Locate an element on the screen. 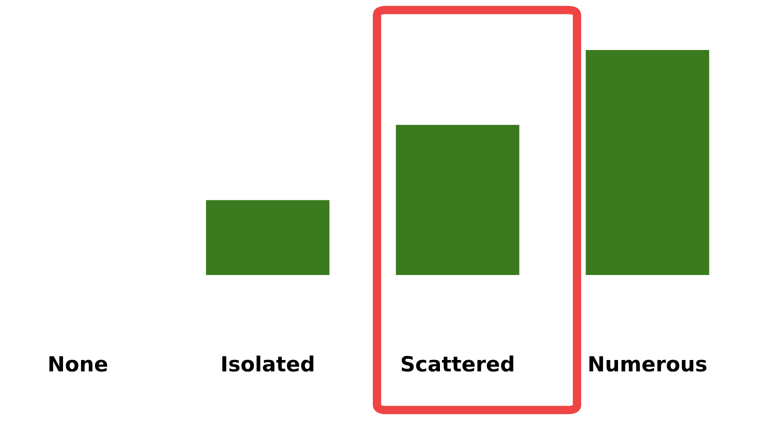 This screenshot has height=422, width=769. x-tick-label: Numerous is located at coordinates (647, 364).